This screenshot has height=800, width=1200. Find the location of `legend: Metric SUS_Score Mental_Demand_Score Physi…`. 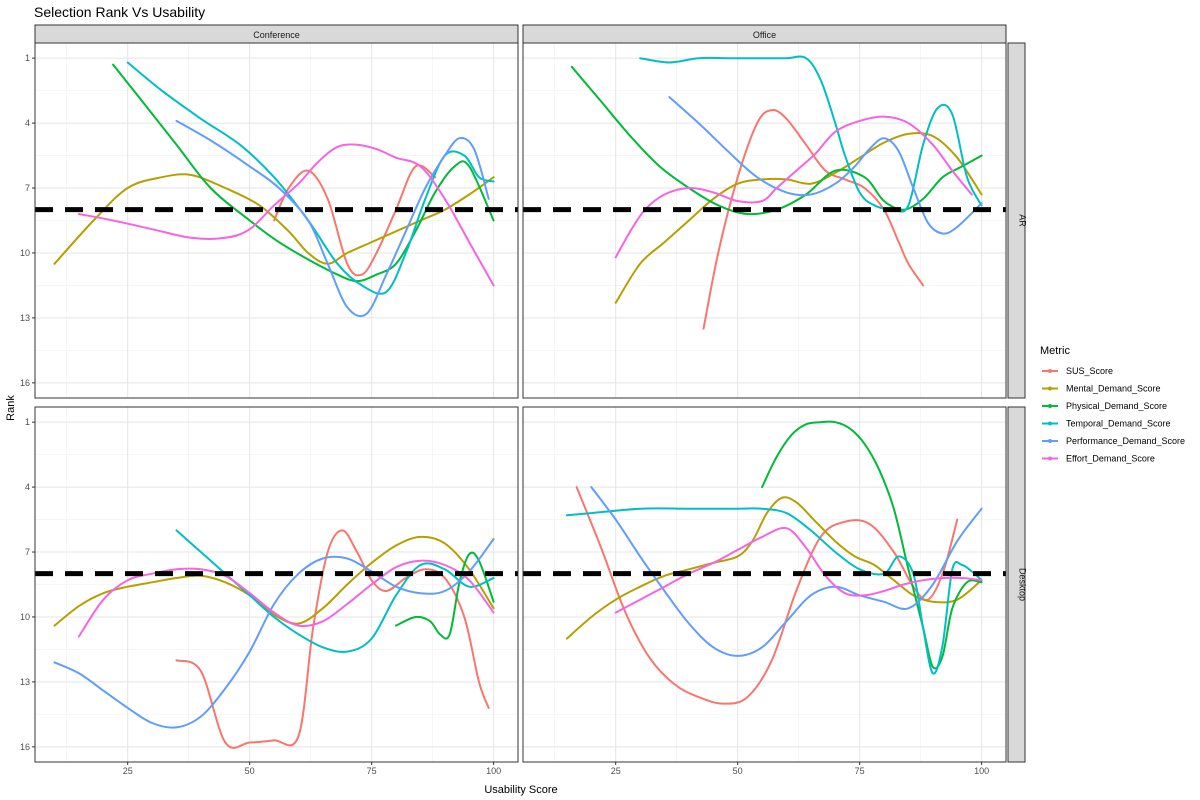

legend: Metric SUS_Score Mental_Demand_Score Physi… is located at coordinates (1112, 404).